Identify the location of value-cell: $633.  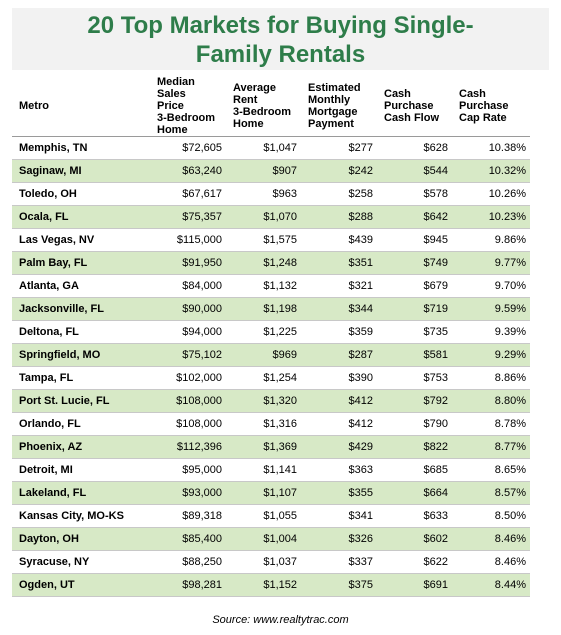
(414, 516).